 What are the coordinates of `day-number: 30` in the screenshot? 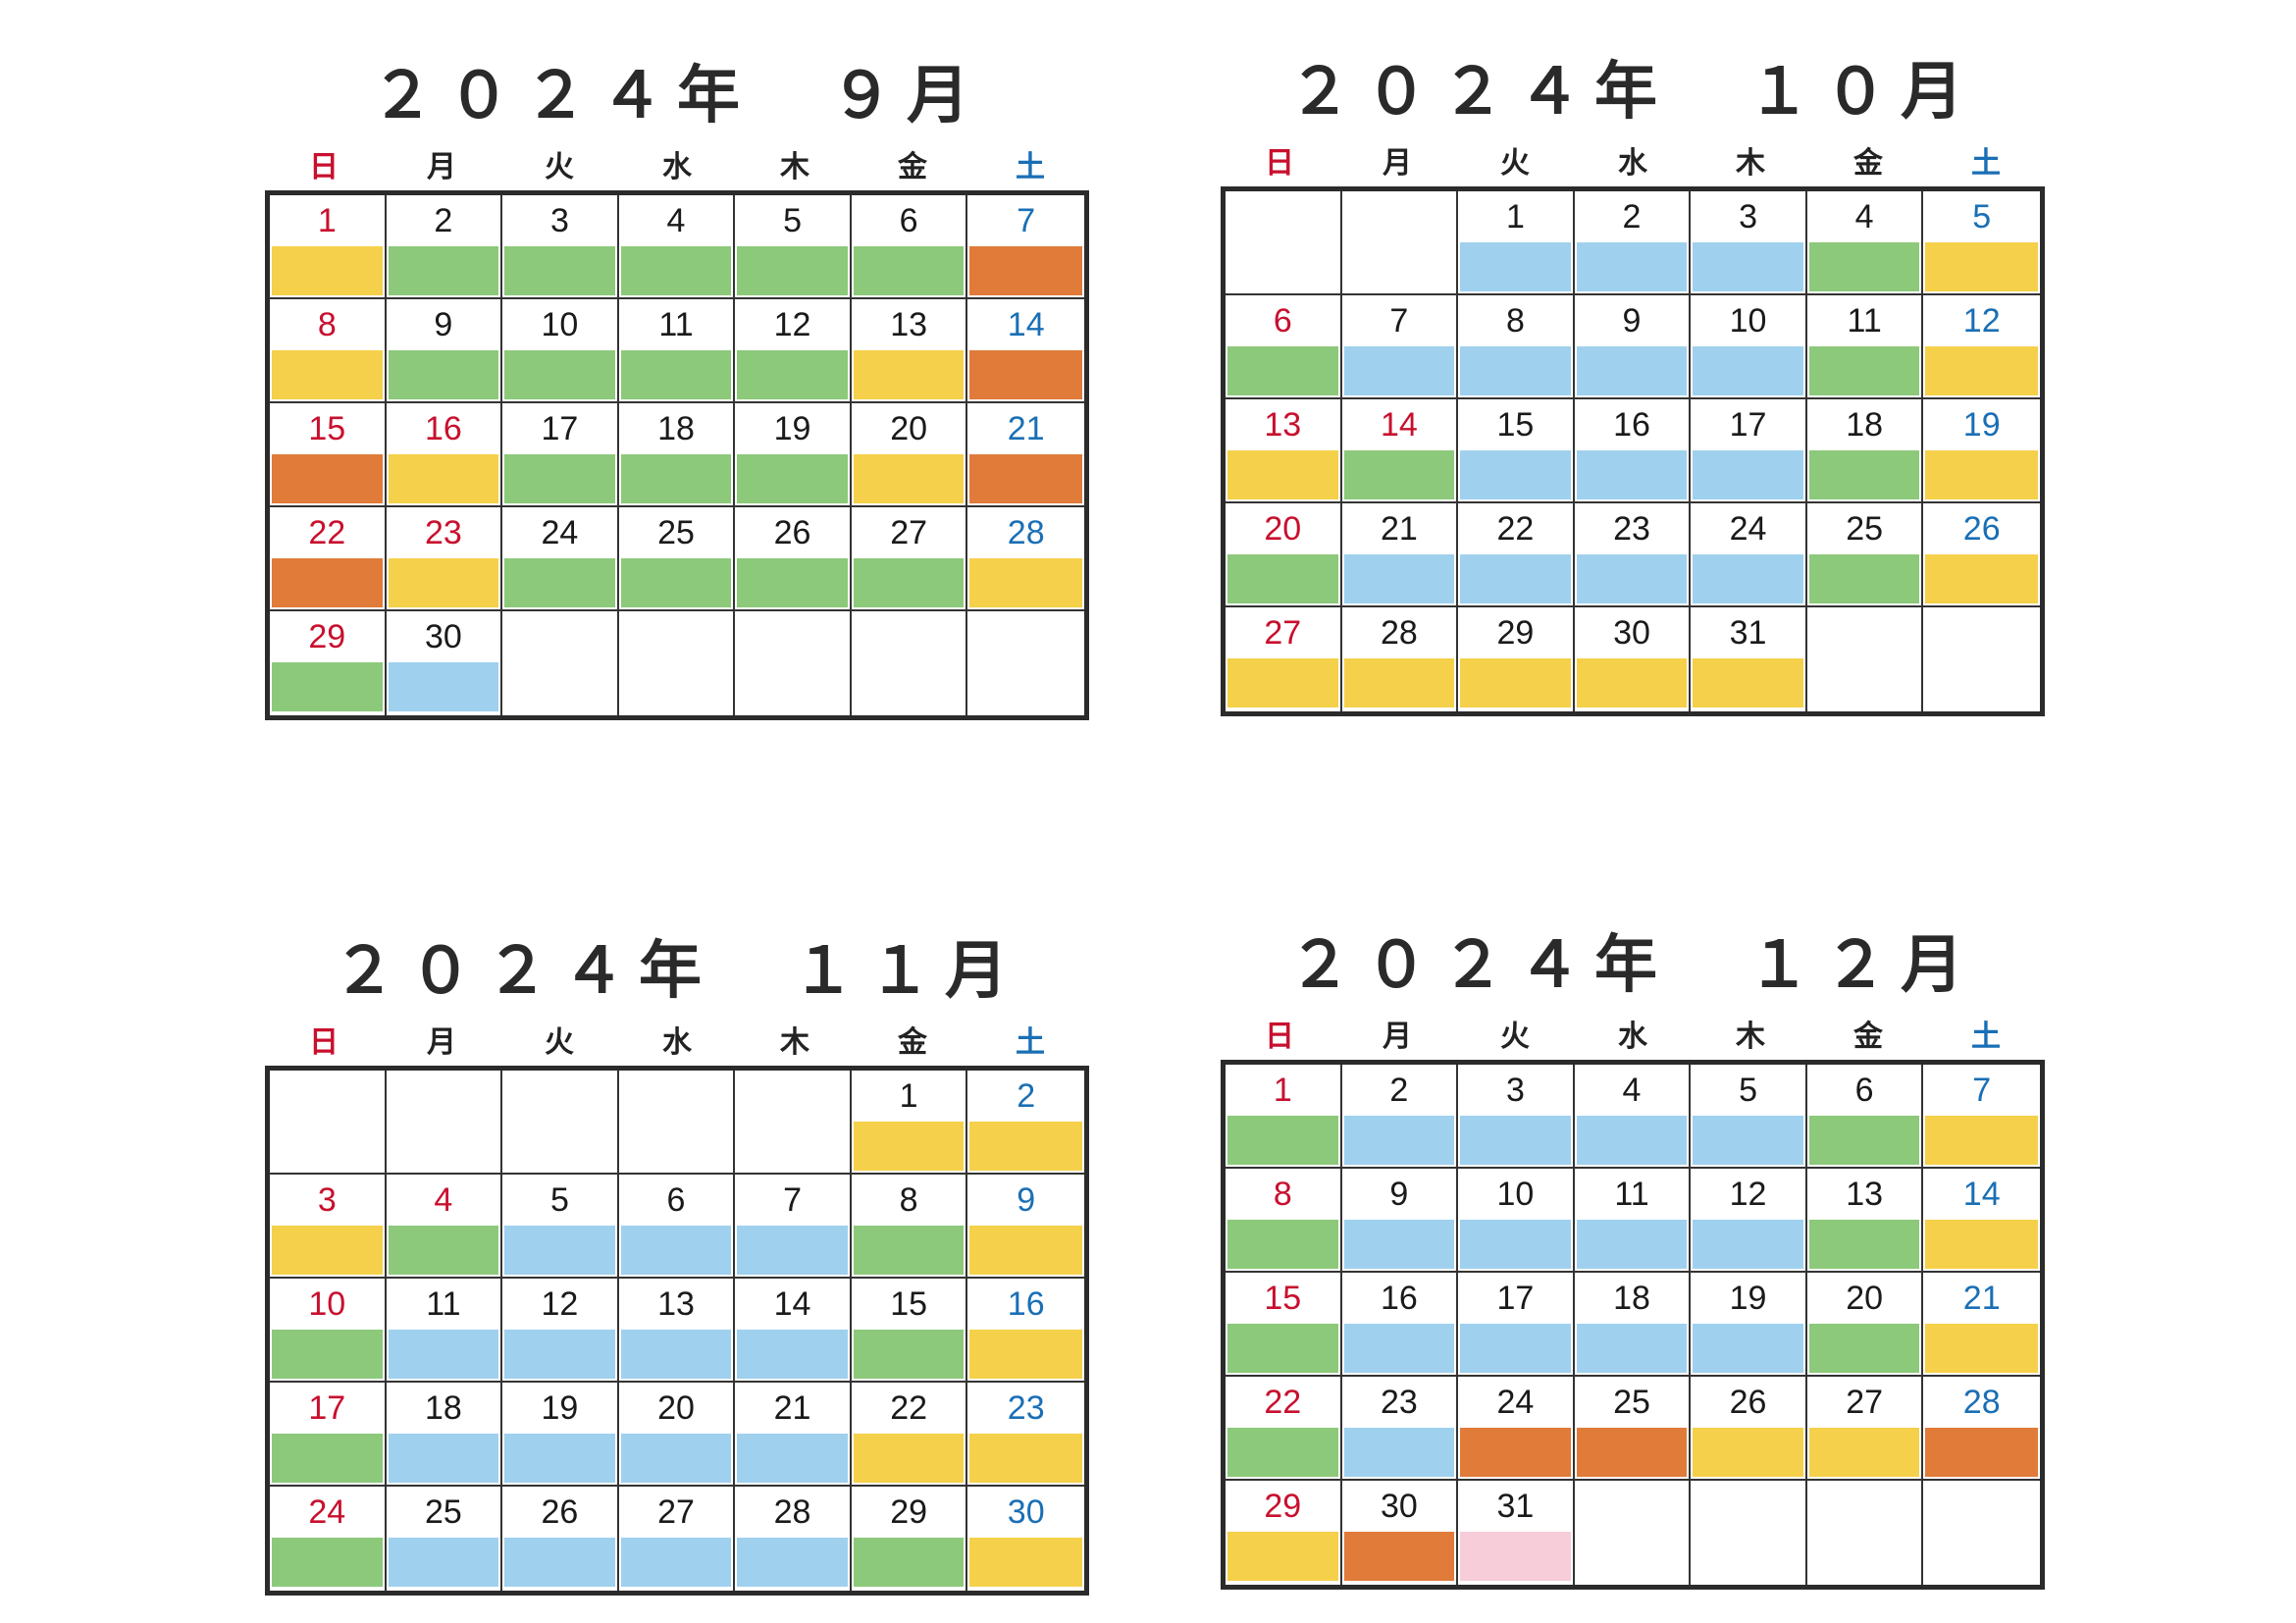 It's located at (1026, 1512).